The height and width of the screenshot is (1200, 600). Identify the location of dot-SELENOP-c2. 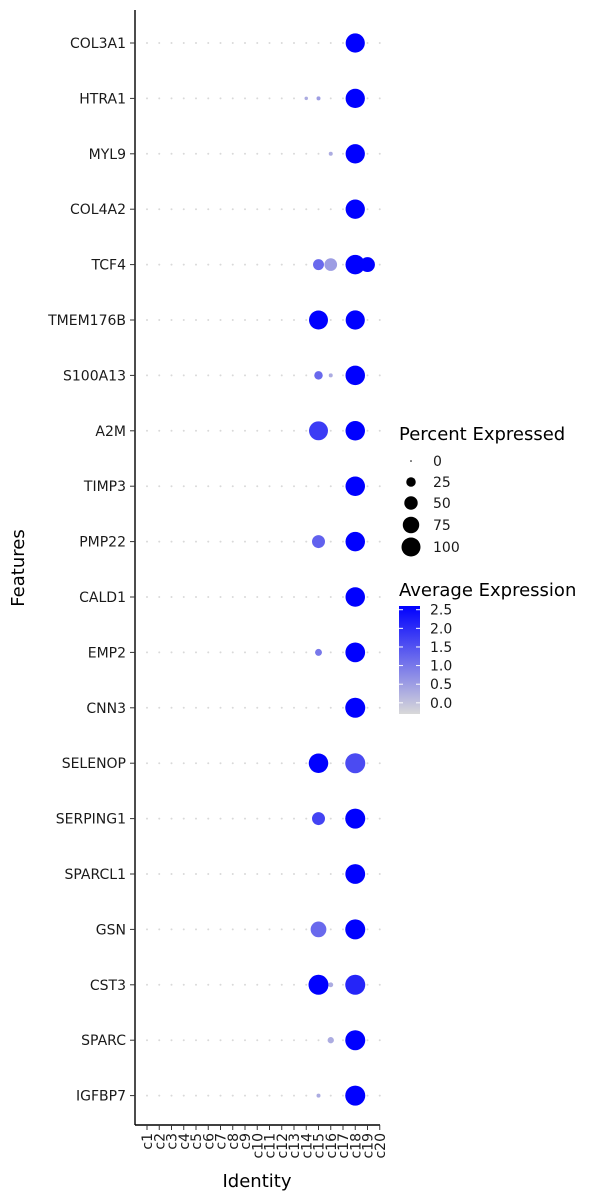
(159, 763).